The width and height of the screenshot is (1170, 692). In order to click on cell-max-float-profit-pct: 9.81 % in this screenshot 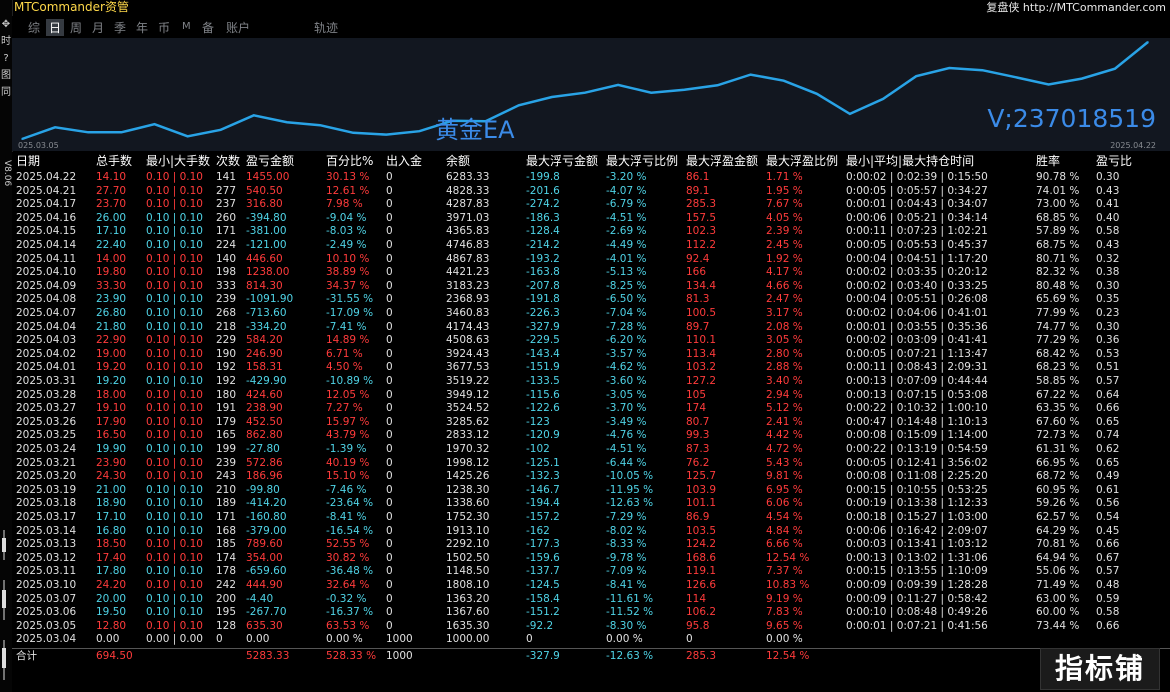, I will do `click(784, 476)`.